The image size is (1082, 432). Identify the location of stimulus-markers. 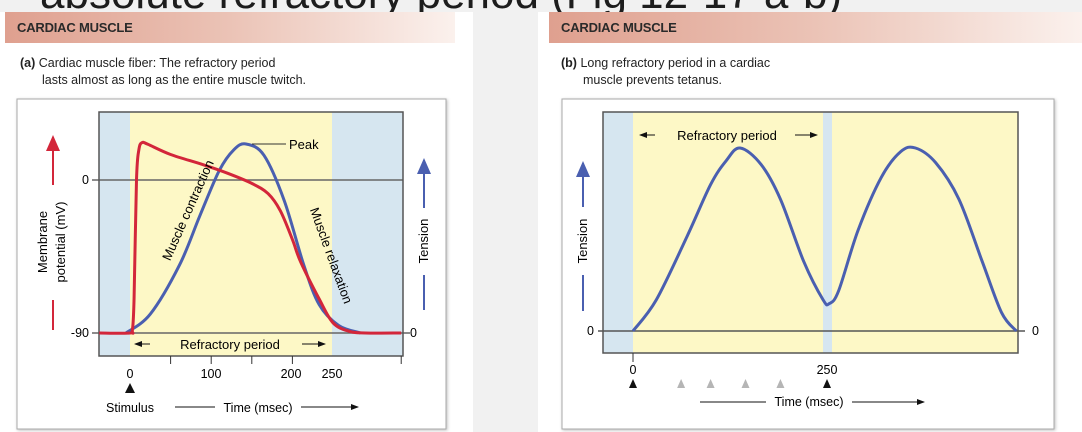
(730, 383).